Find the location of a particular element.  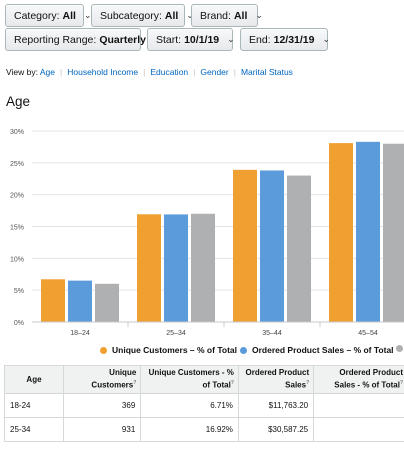

y-tick-label: 10% is located at coordinates (17, 259).